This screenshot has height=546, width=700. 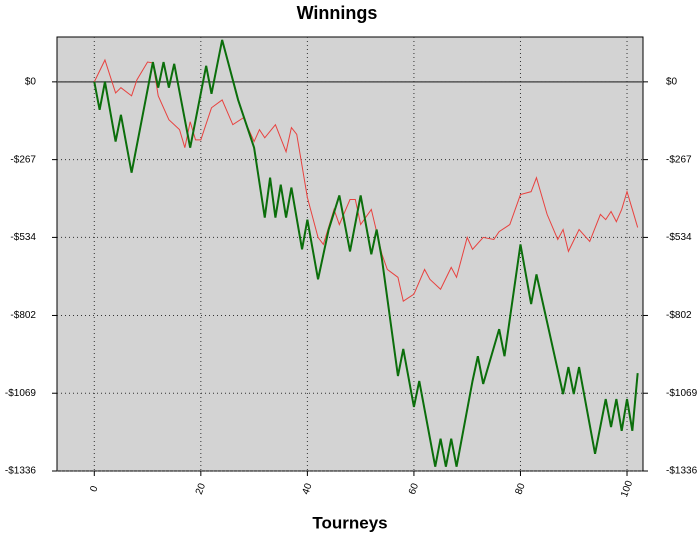 What do you see at coordinates (414, 489) in the screenshot?
I see `x-tick-label: 60` at bounding box center [414, 489].